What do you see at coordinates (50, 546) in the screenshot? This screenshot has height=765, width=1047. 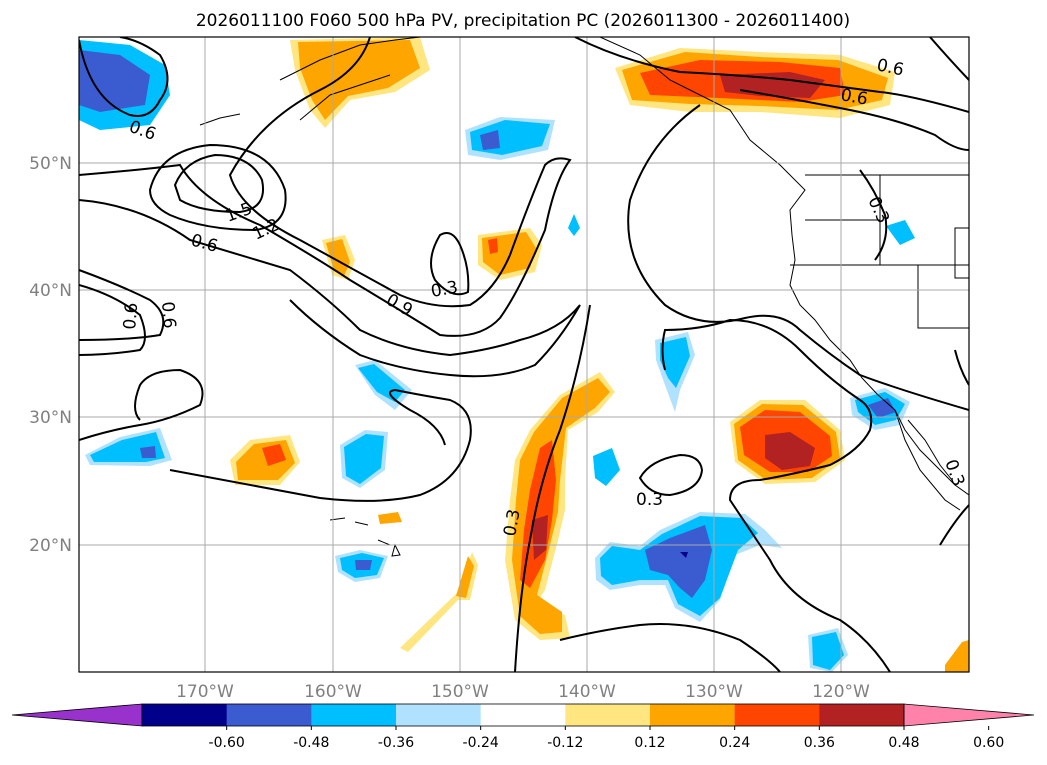 I see `lat-label: 20°N` at bounding box center [50, 546].